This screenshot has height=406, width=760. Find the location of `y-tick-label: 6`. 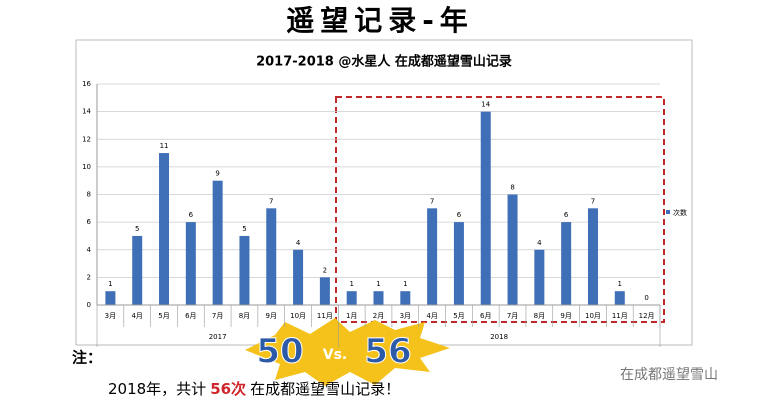

y-tick-label: 6 is located at coordinates (89, 222).